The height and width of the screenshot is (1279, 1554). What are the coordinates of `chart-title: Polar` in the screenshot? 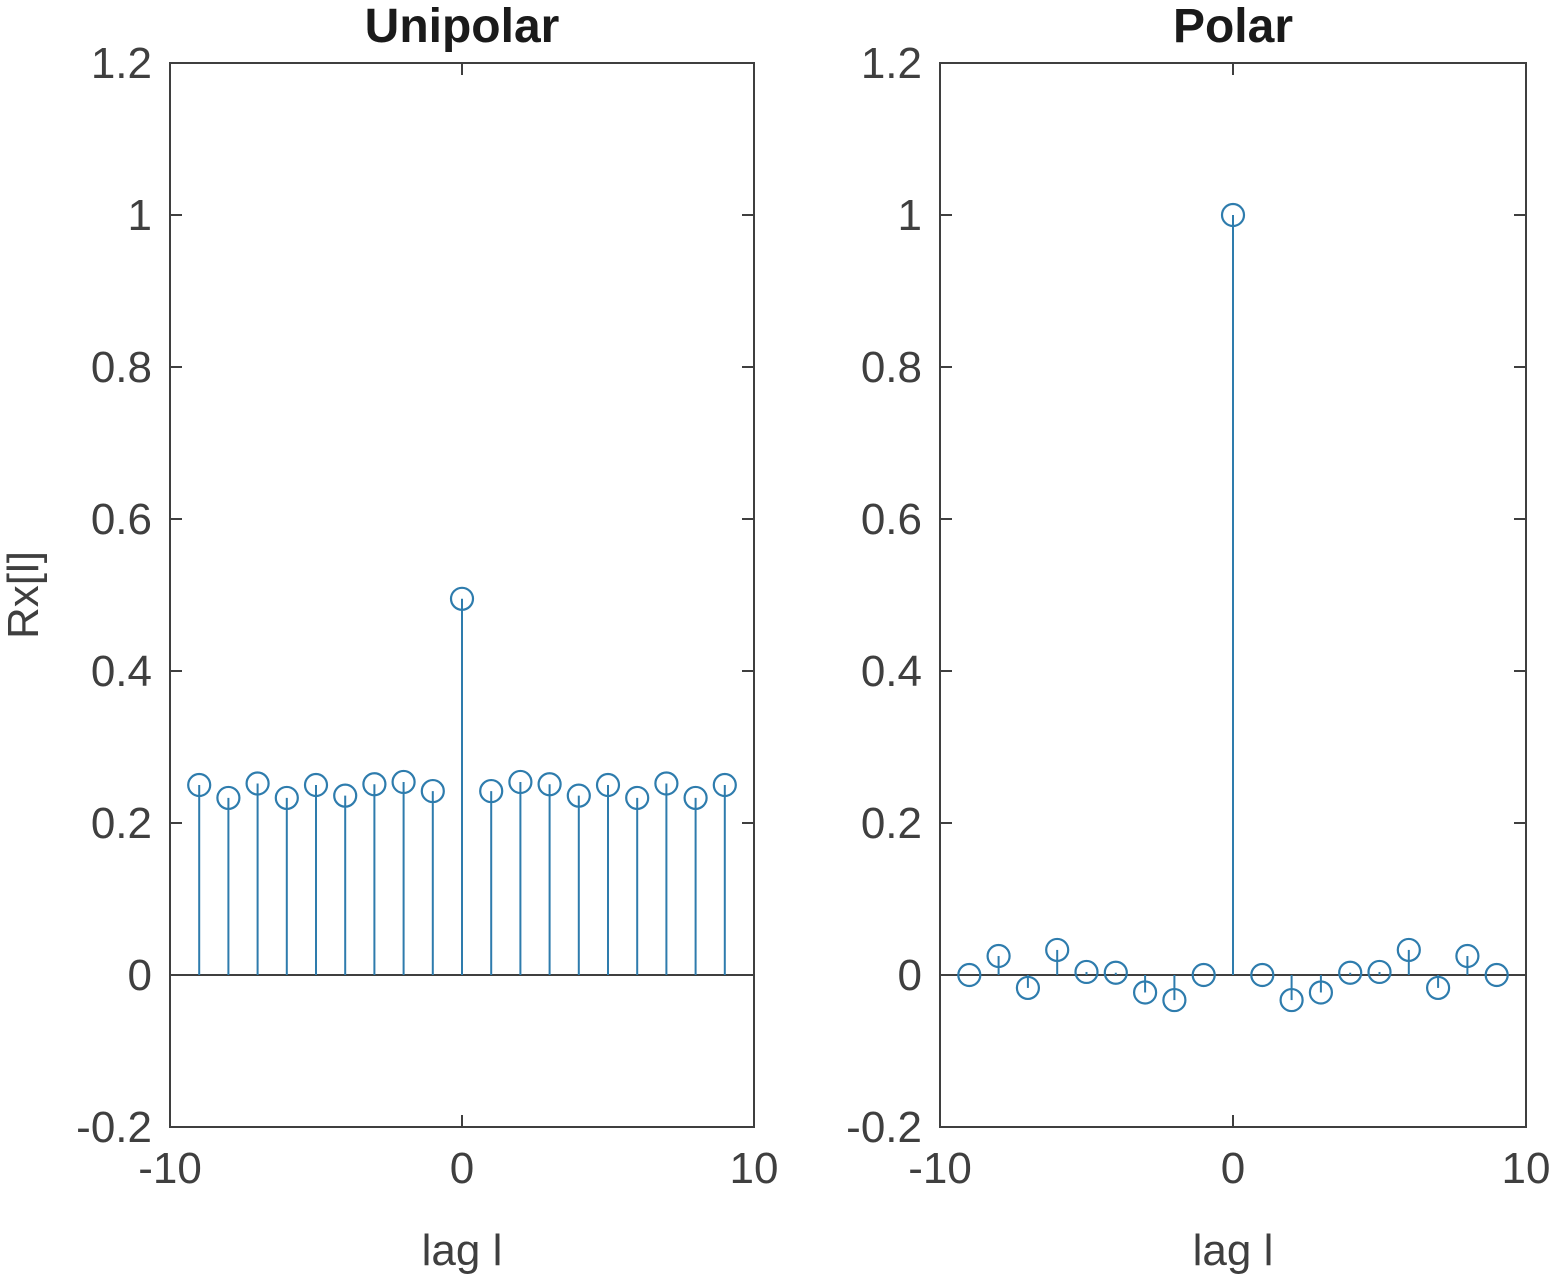 It's located at (1233, 26).